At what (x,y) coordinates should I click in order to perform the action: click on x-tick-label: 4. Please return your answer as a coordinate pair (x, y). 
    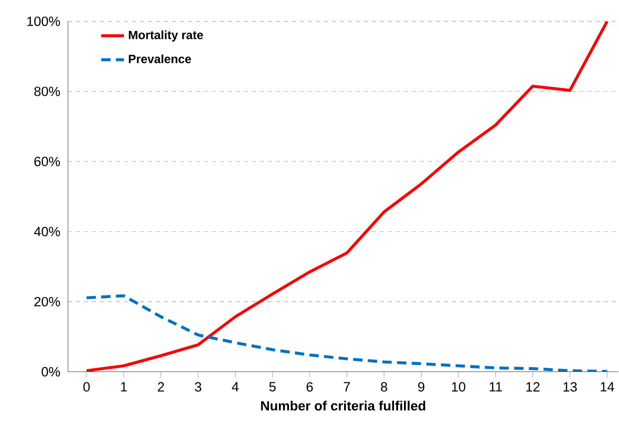
    Looking at the image, I should click on (235, 387).